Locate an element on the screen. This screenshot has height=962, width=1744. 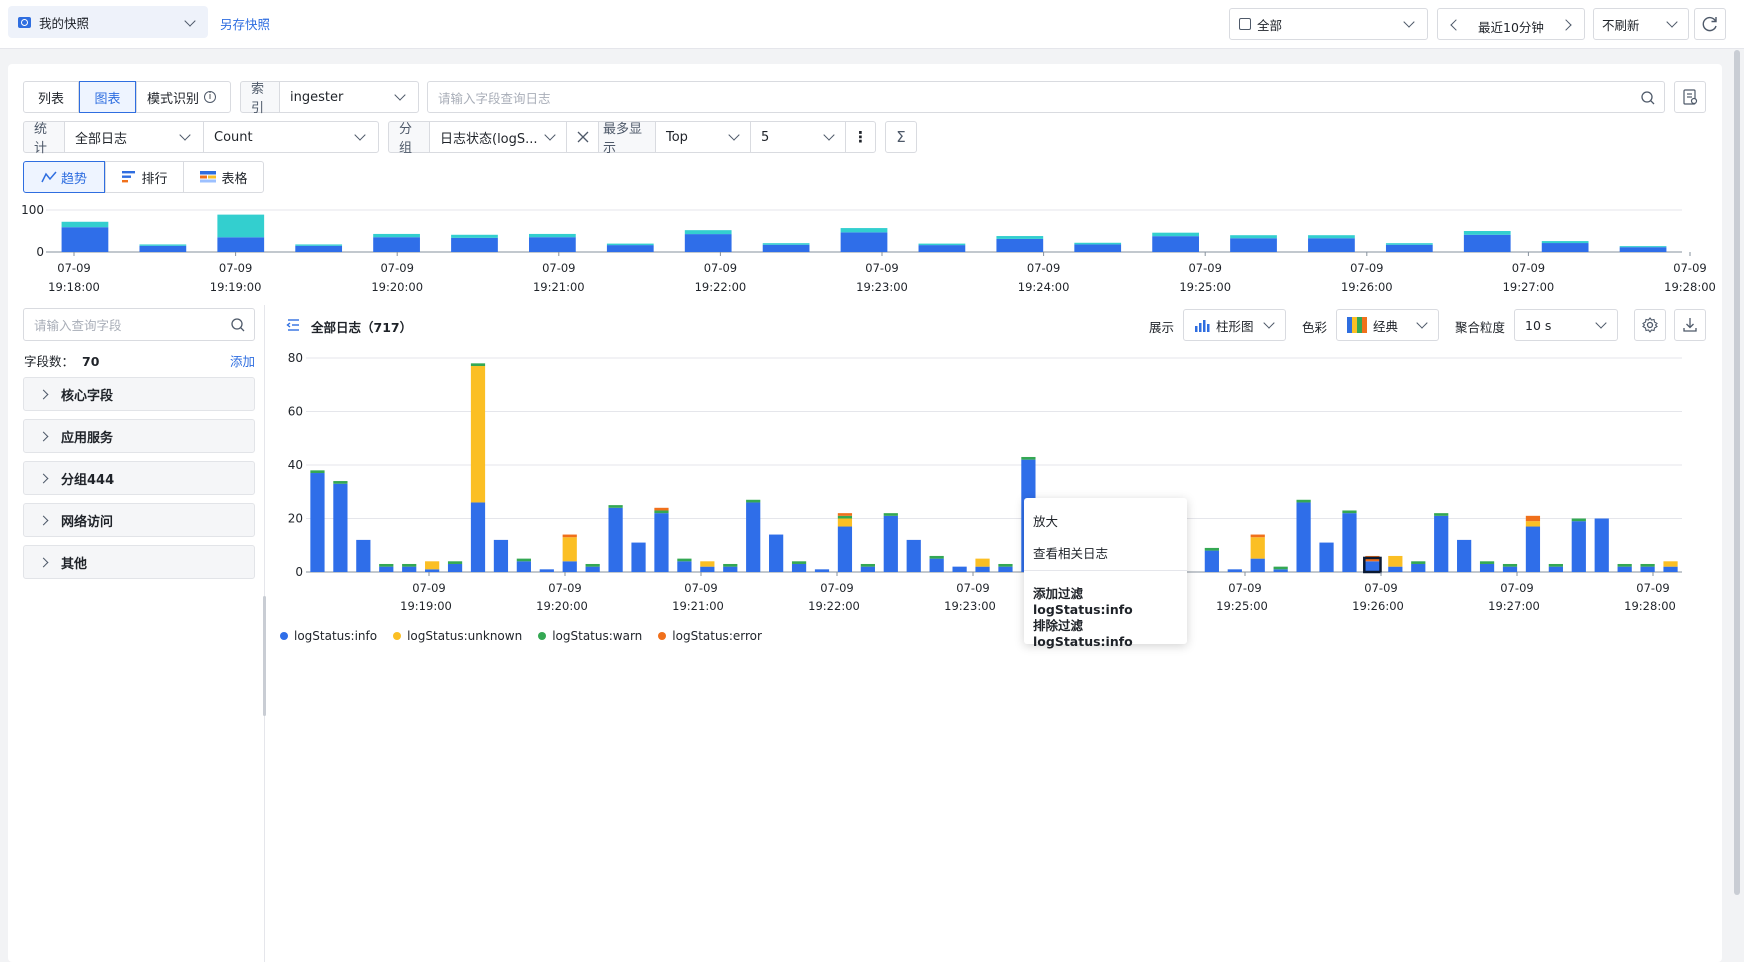
search-input: 请输入字段查询日志 is located at coordinates (1046, 97).